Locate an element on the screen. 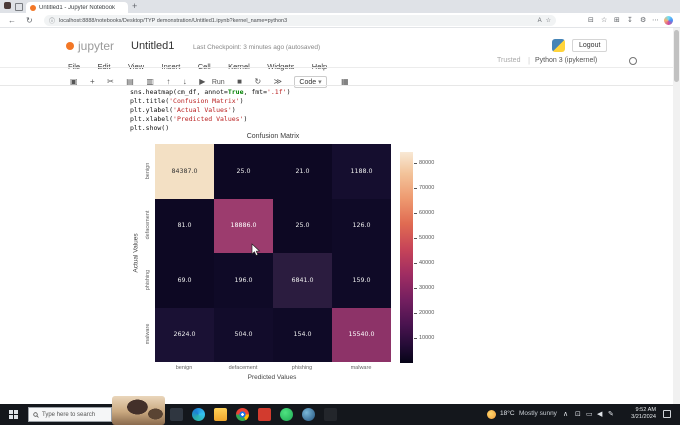 Image resolution: width=680 pixels, height=425 pixels. restart-kernel-button: ↻ is located at coordinates (258, 81).